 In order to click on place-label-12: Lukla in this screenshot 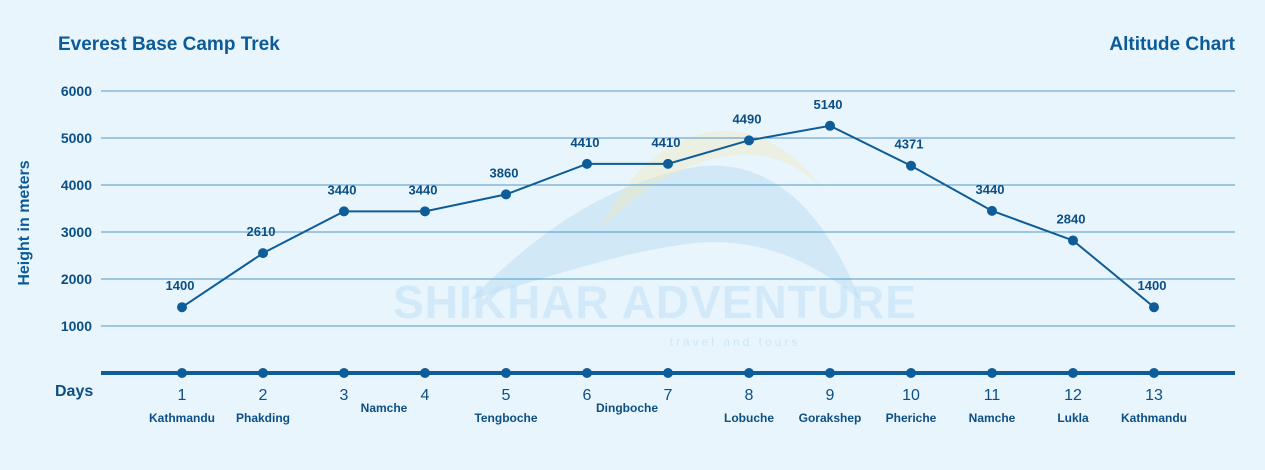, I will do `click(1073, 418)`.